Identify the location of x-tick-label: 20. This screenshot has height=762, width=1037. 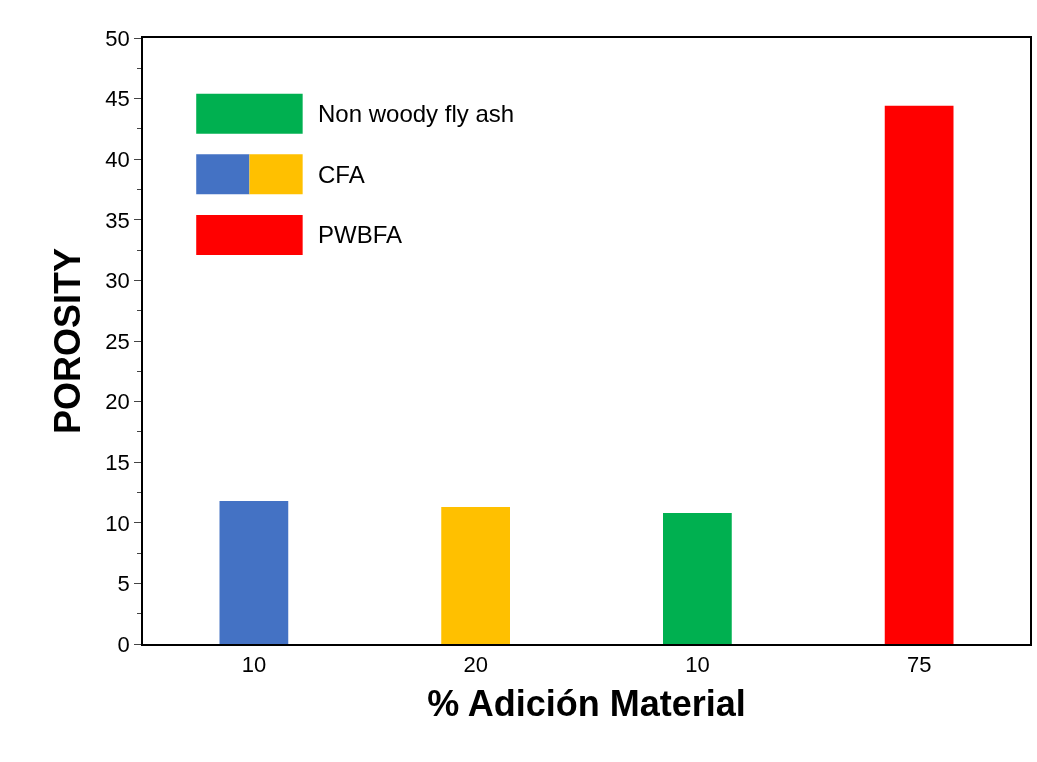
(475, 665).